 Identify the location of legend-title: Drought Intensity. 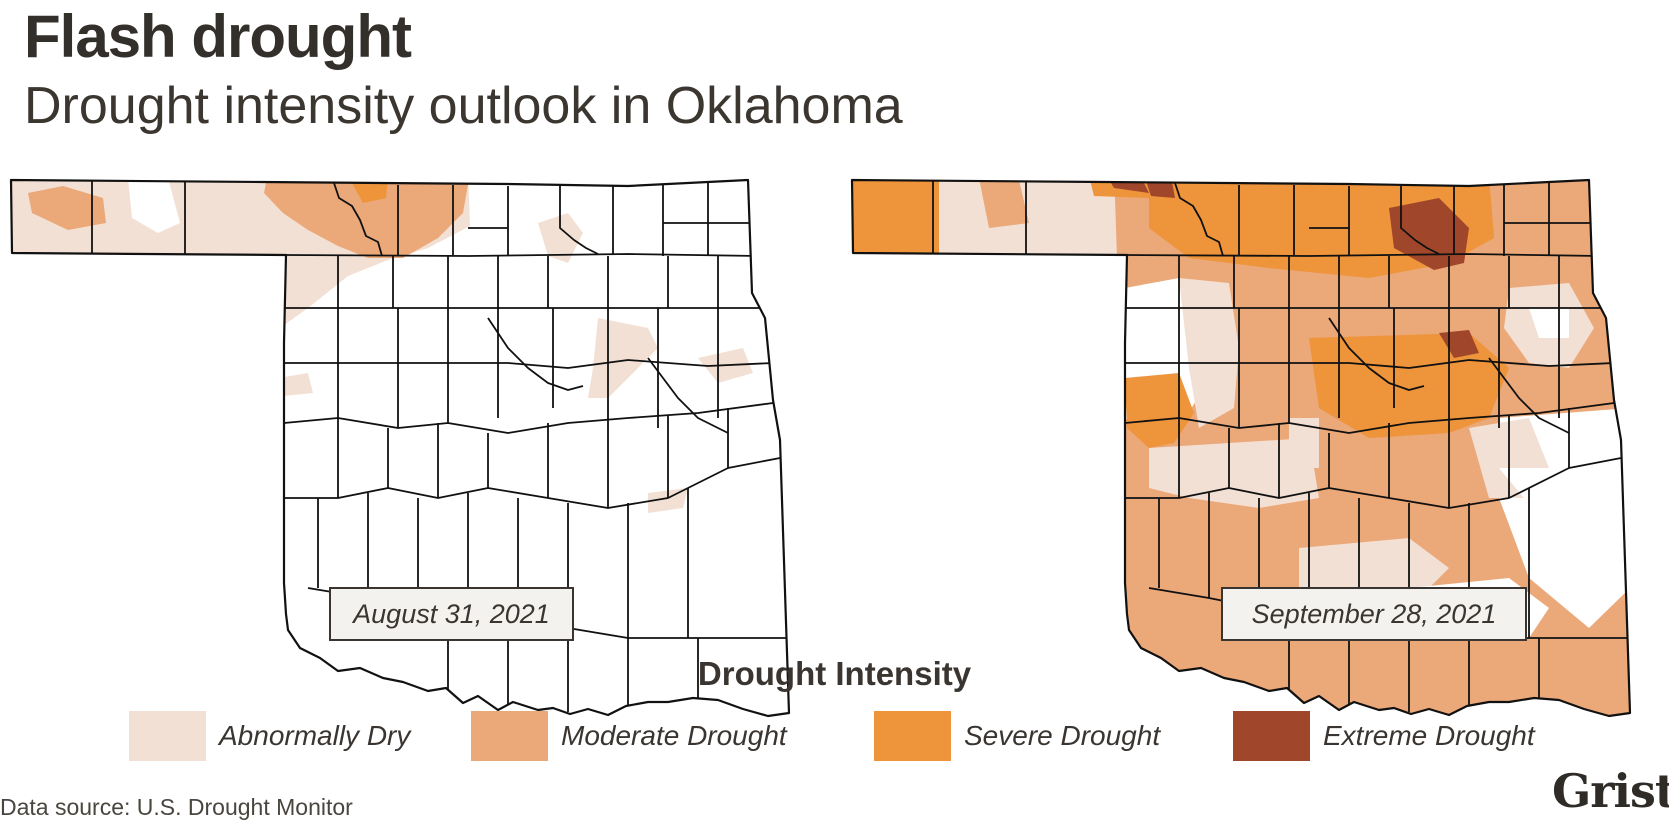
(834, 673).